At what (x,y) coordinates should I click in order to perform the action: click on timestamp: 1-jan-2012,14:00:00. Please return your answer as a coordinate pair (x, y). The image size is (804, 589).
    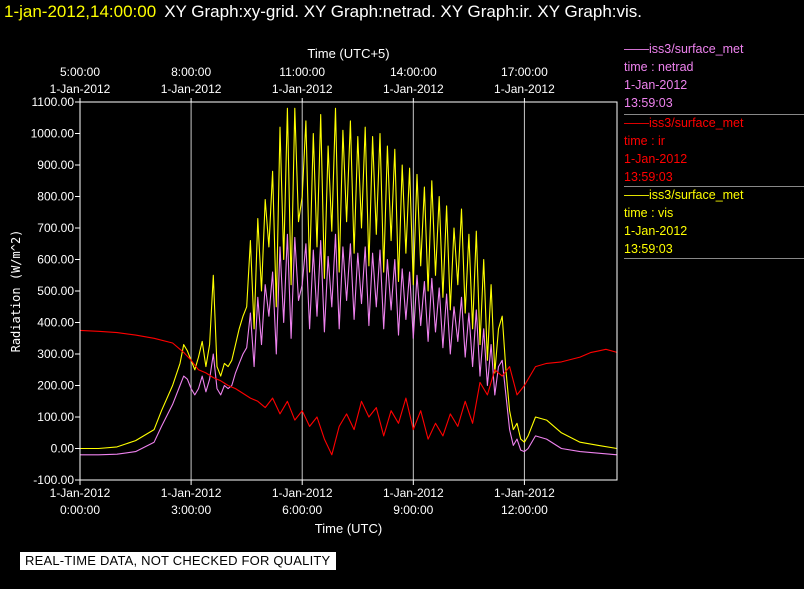
    Looking at the image, I should click on (80, 11).